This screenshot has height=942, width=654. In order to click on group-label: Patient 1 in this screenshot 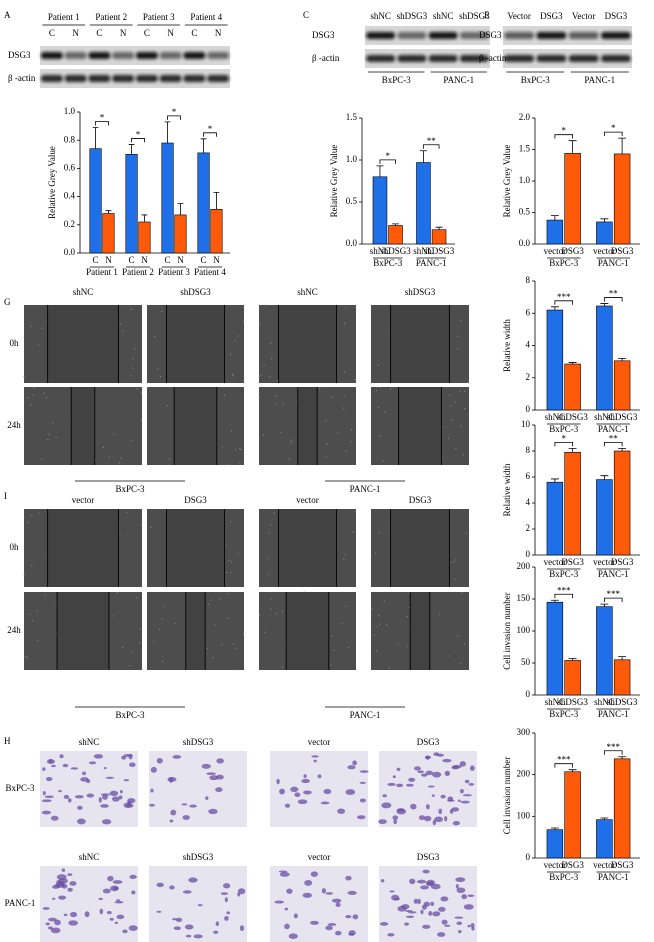, I will do `click(102, 272)`.